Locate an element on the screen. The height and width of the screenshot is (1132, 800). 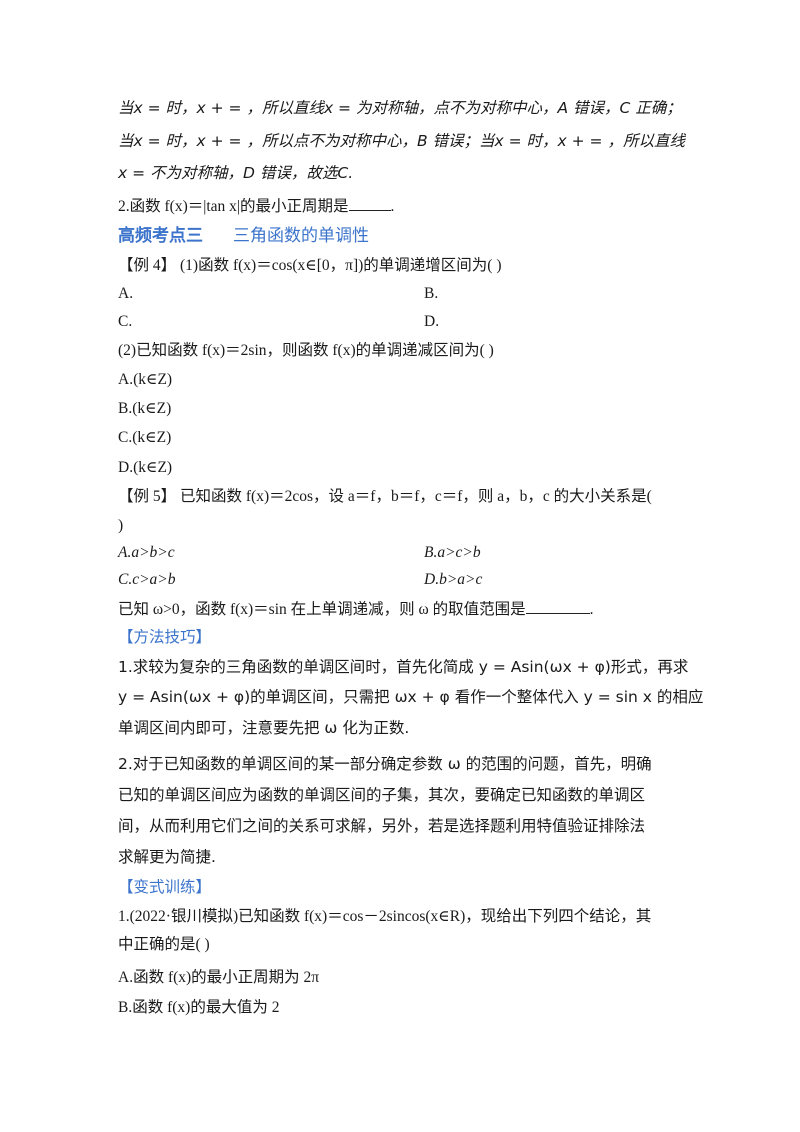
method-line: 求解更为简捷. is located at coordinates (167, 857).